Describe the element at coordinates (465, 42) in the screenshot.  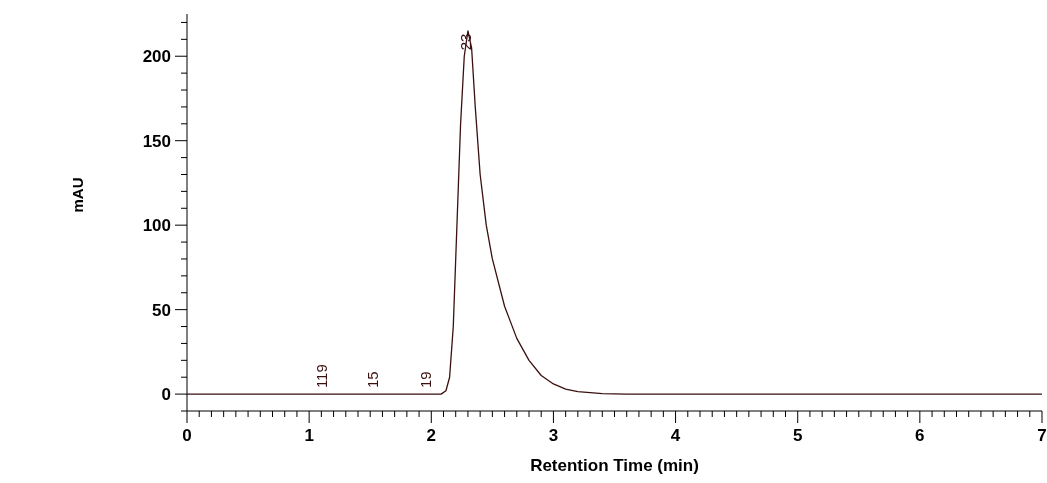
I see `annotation: 23` at that location.